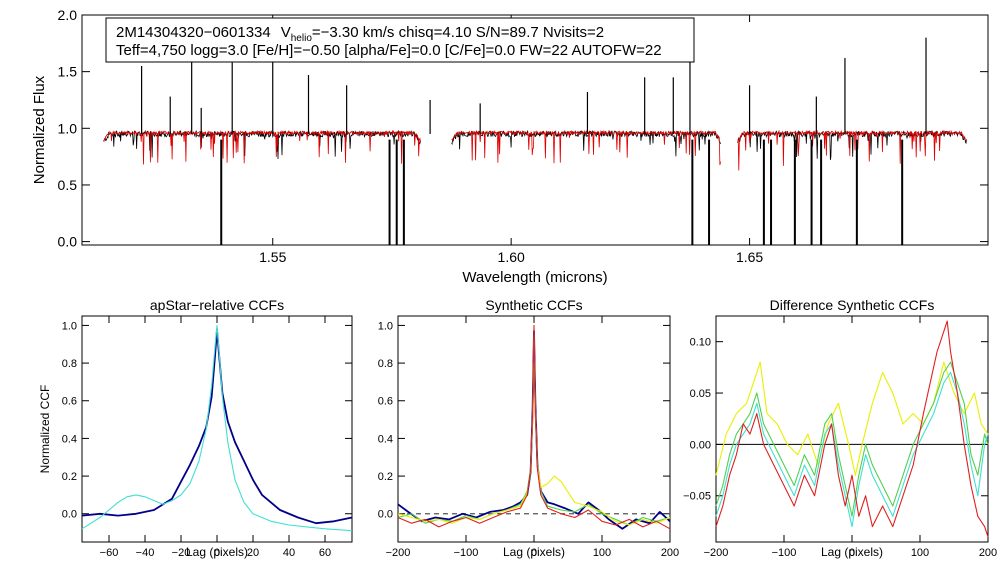 This screenshot has width=1008, height=576. I want to click on vhelio-prefix: V, so click(286, 32).